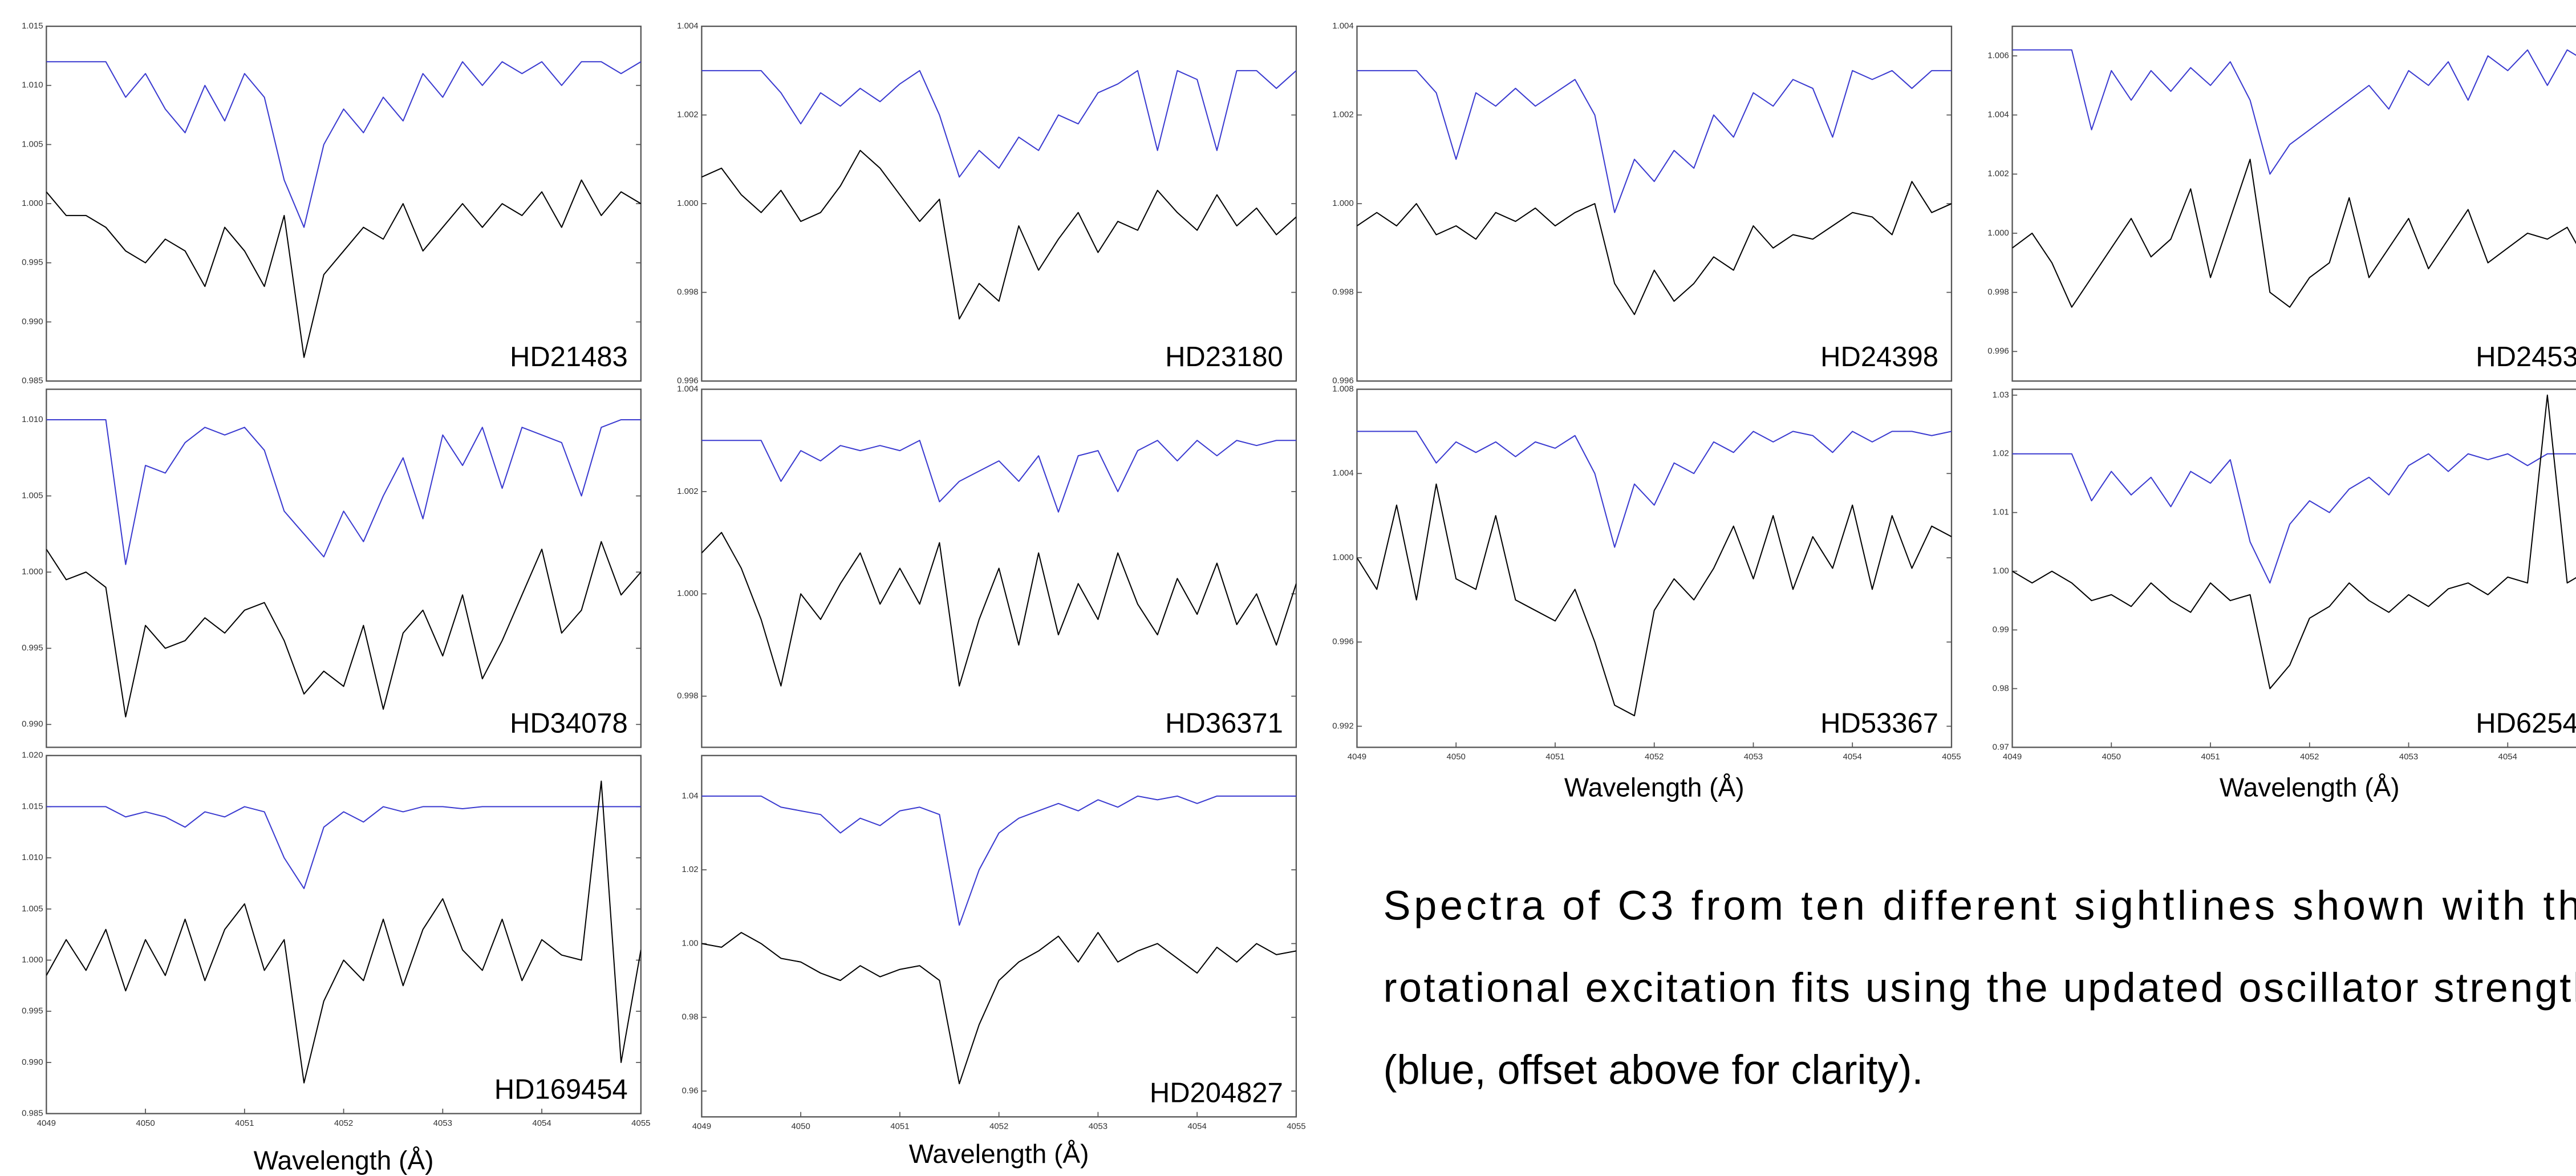  Describe the element at coordinates (32, 1113) in the screenshot. I see `y-tick-label: 0.985` at that location.